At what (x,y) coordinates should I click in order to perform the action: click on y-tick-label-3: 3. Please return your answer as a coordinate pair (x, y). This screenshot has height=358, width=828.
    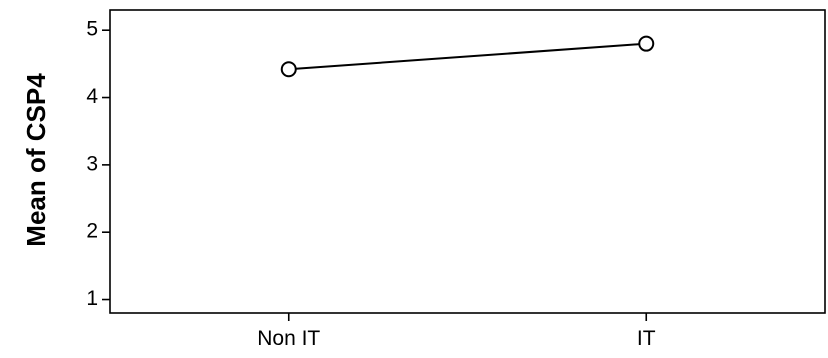
    Looking at the image, I should click on (92, 163).